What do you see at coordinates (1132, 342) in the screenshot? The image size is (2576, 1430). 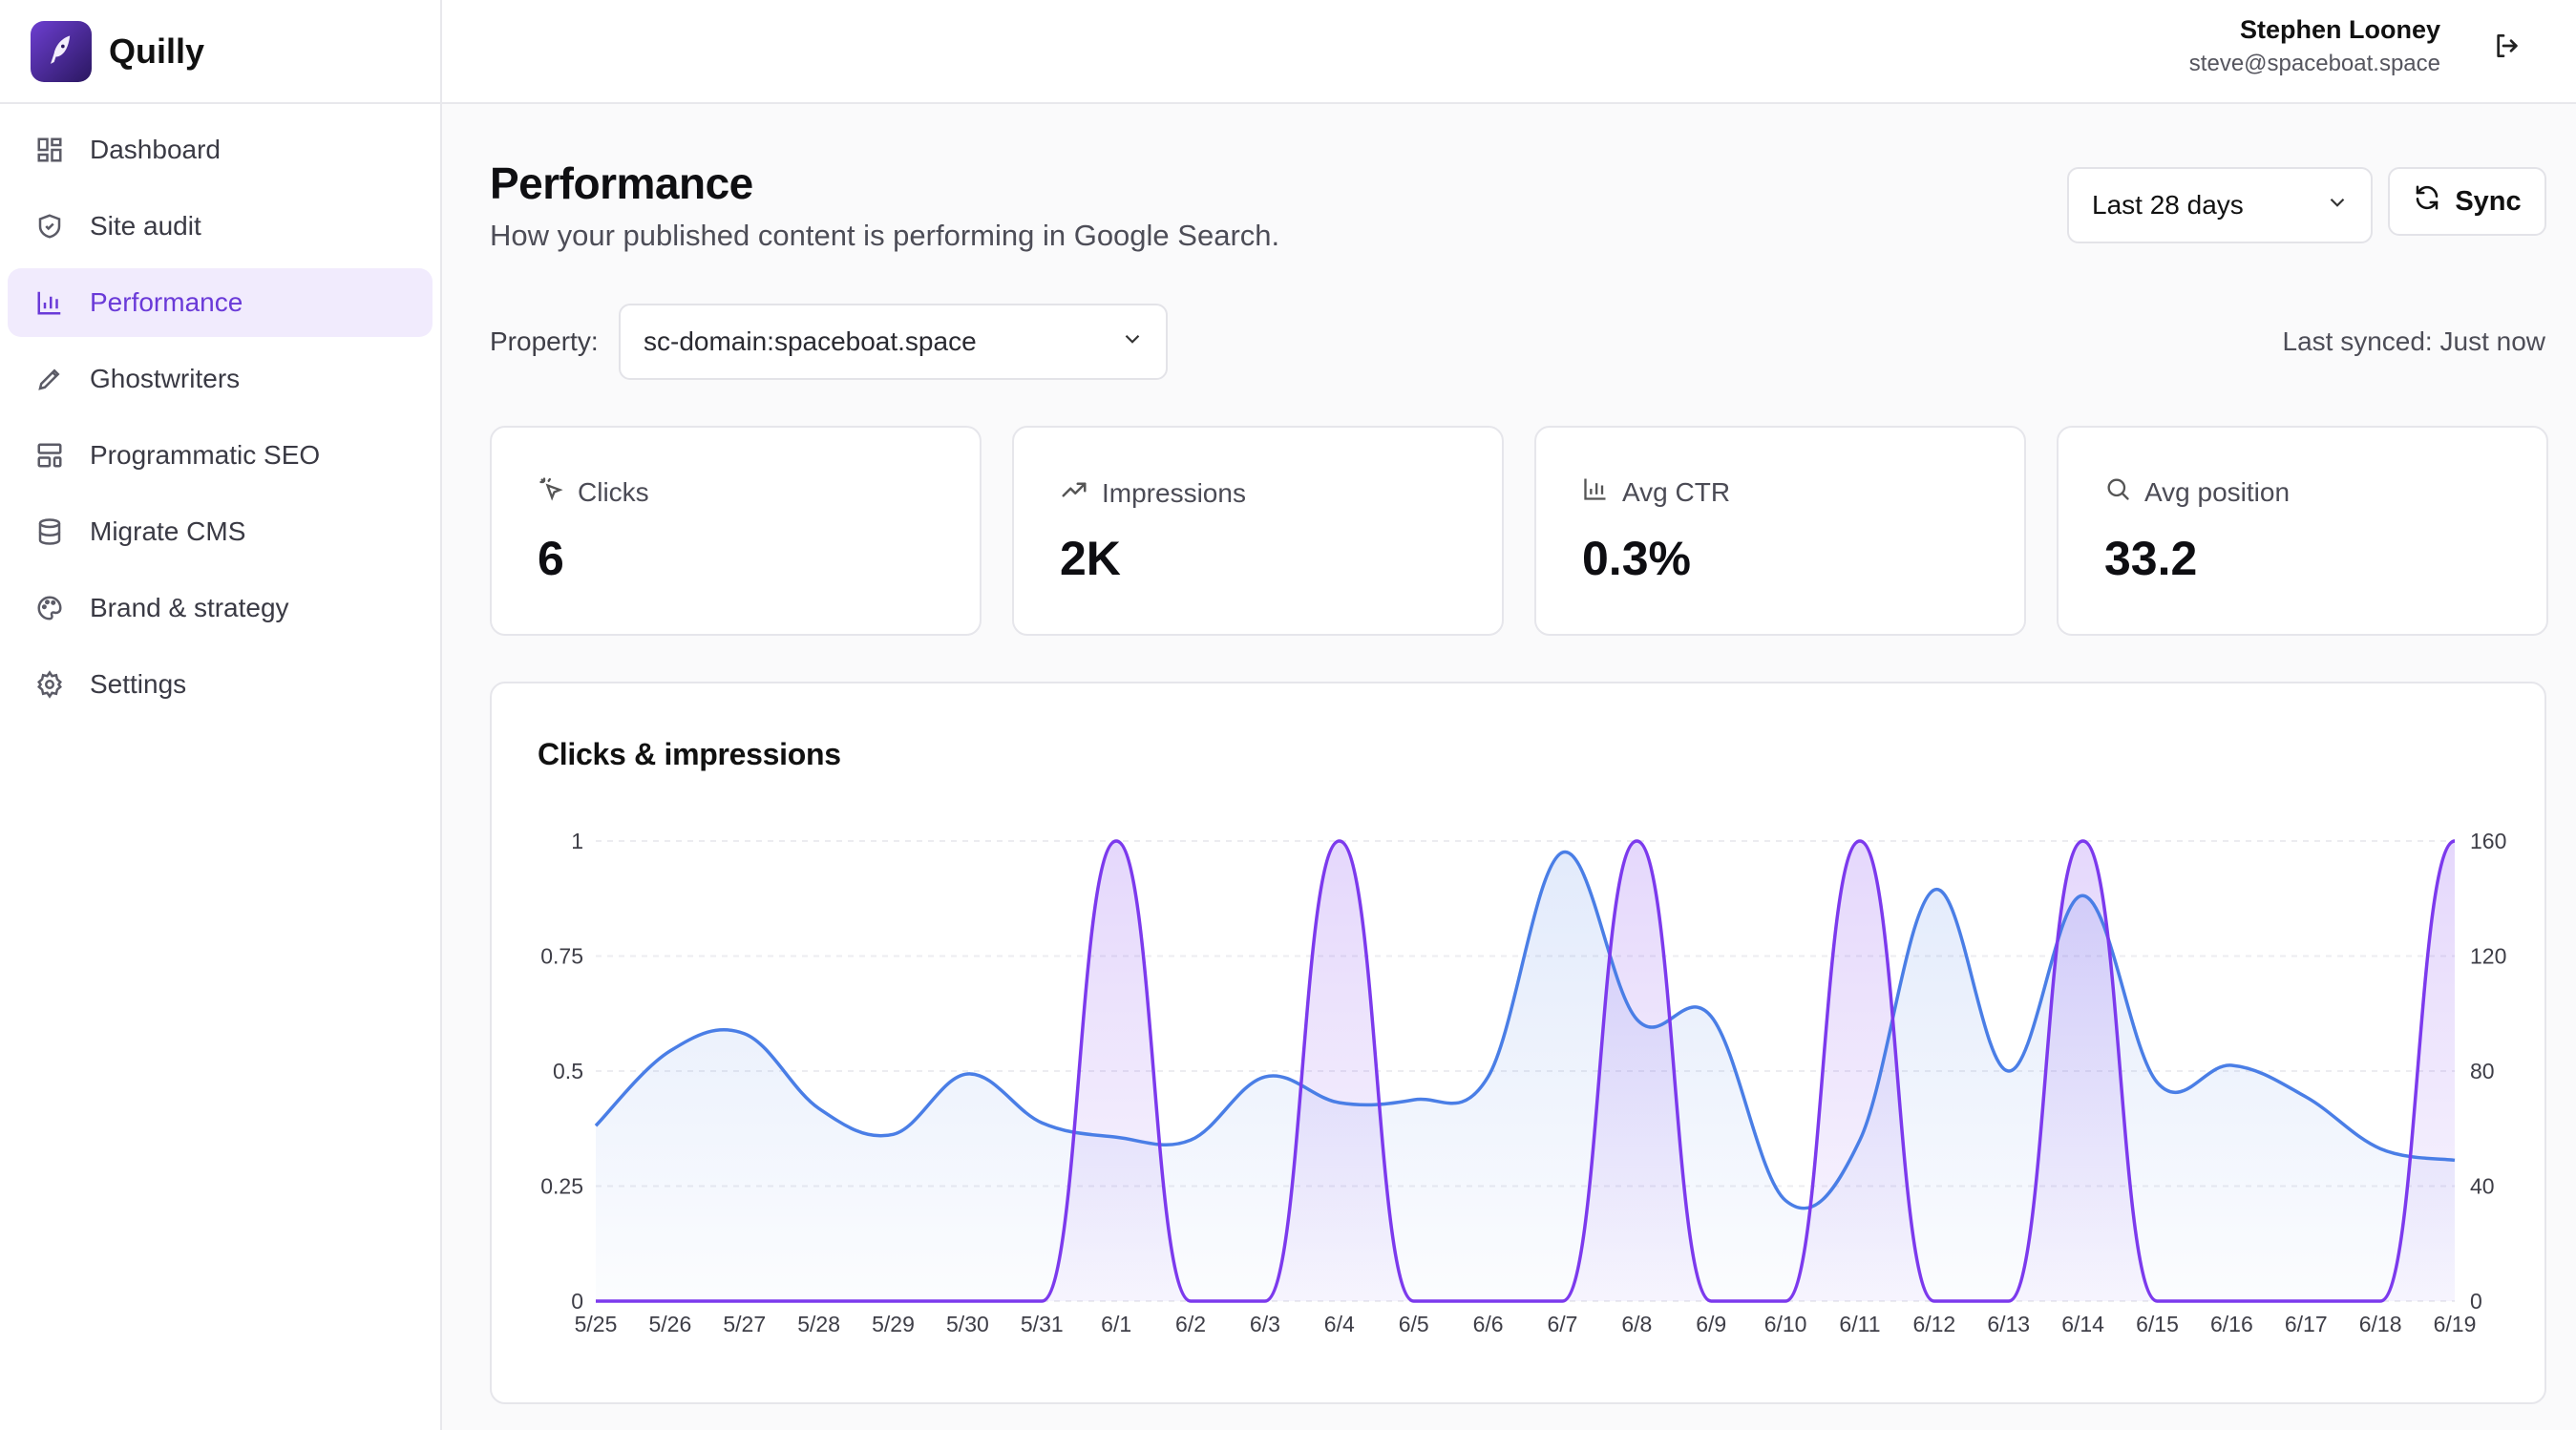 I see `chevron-down-icon` at bounding box center [1132, 342].